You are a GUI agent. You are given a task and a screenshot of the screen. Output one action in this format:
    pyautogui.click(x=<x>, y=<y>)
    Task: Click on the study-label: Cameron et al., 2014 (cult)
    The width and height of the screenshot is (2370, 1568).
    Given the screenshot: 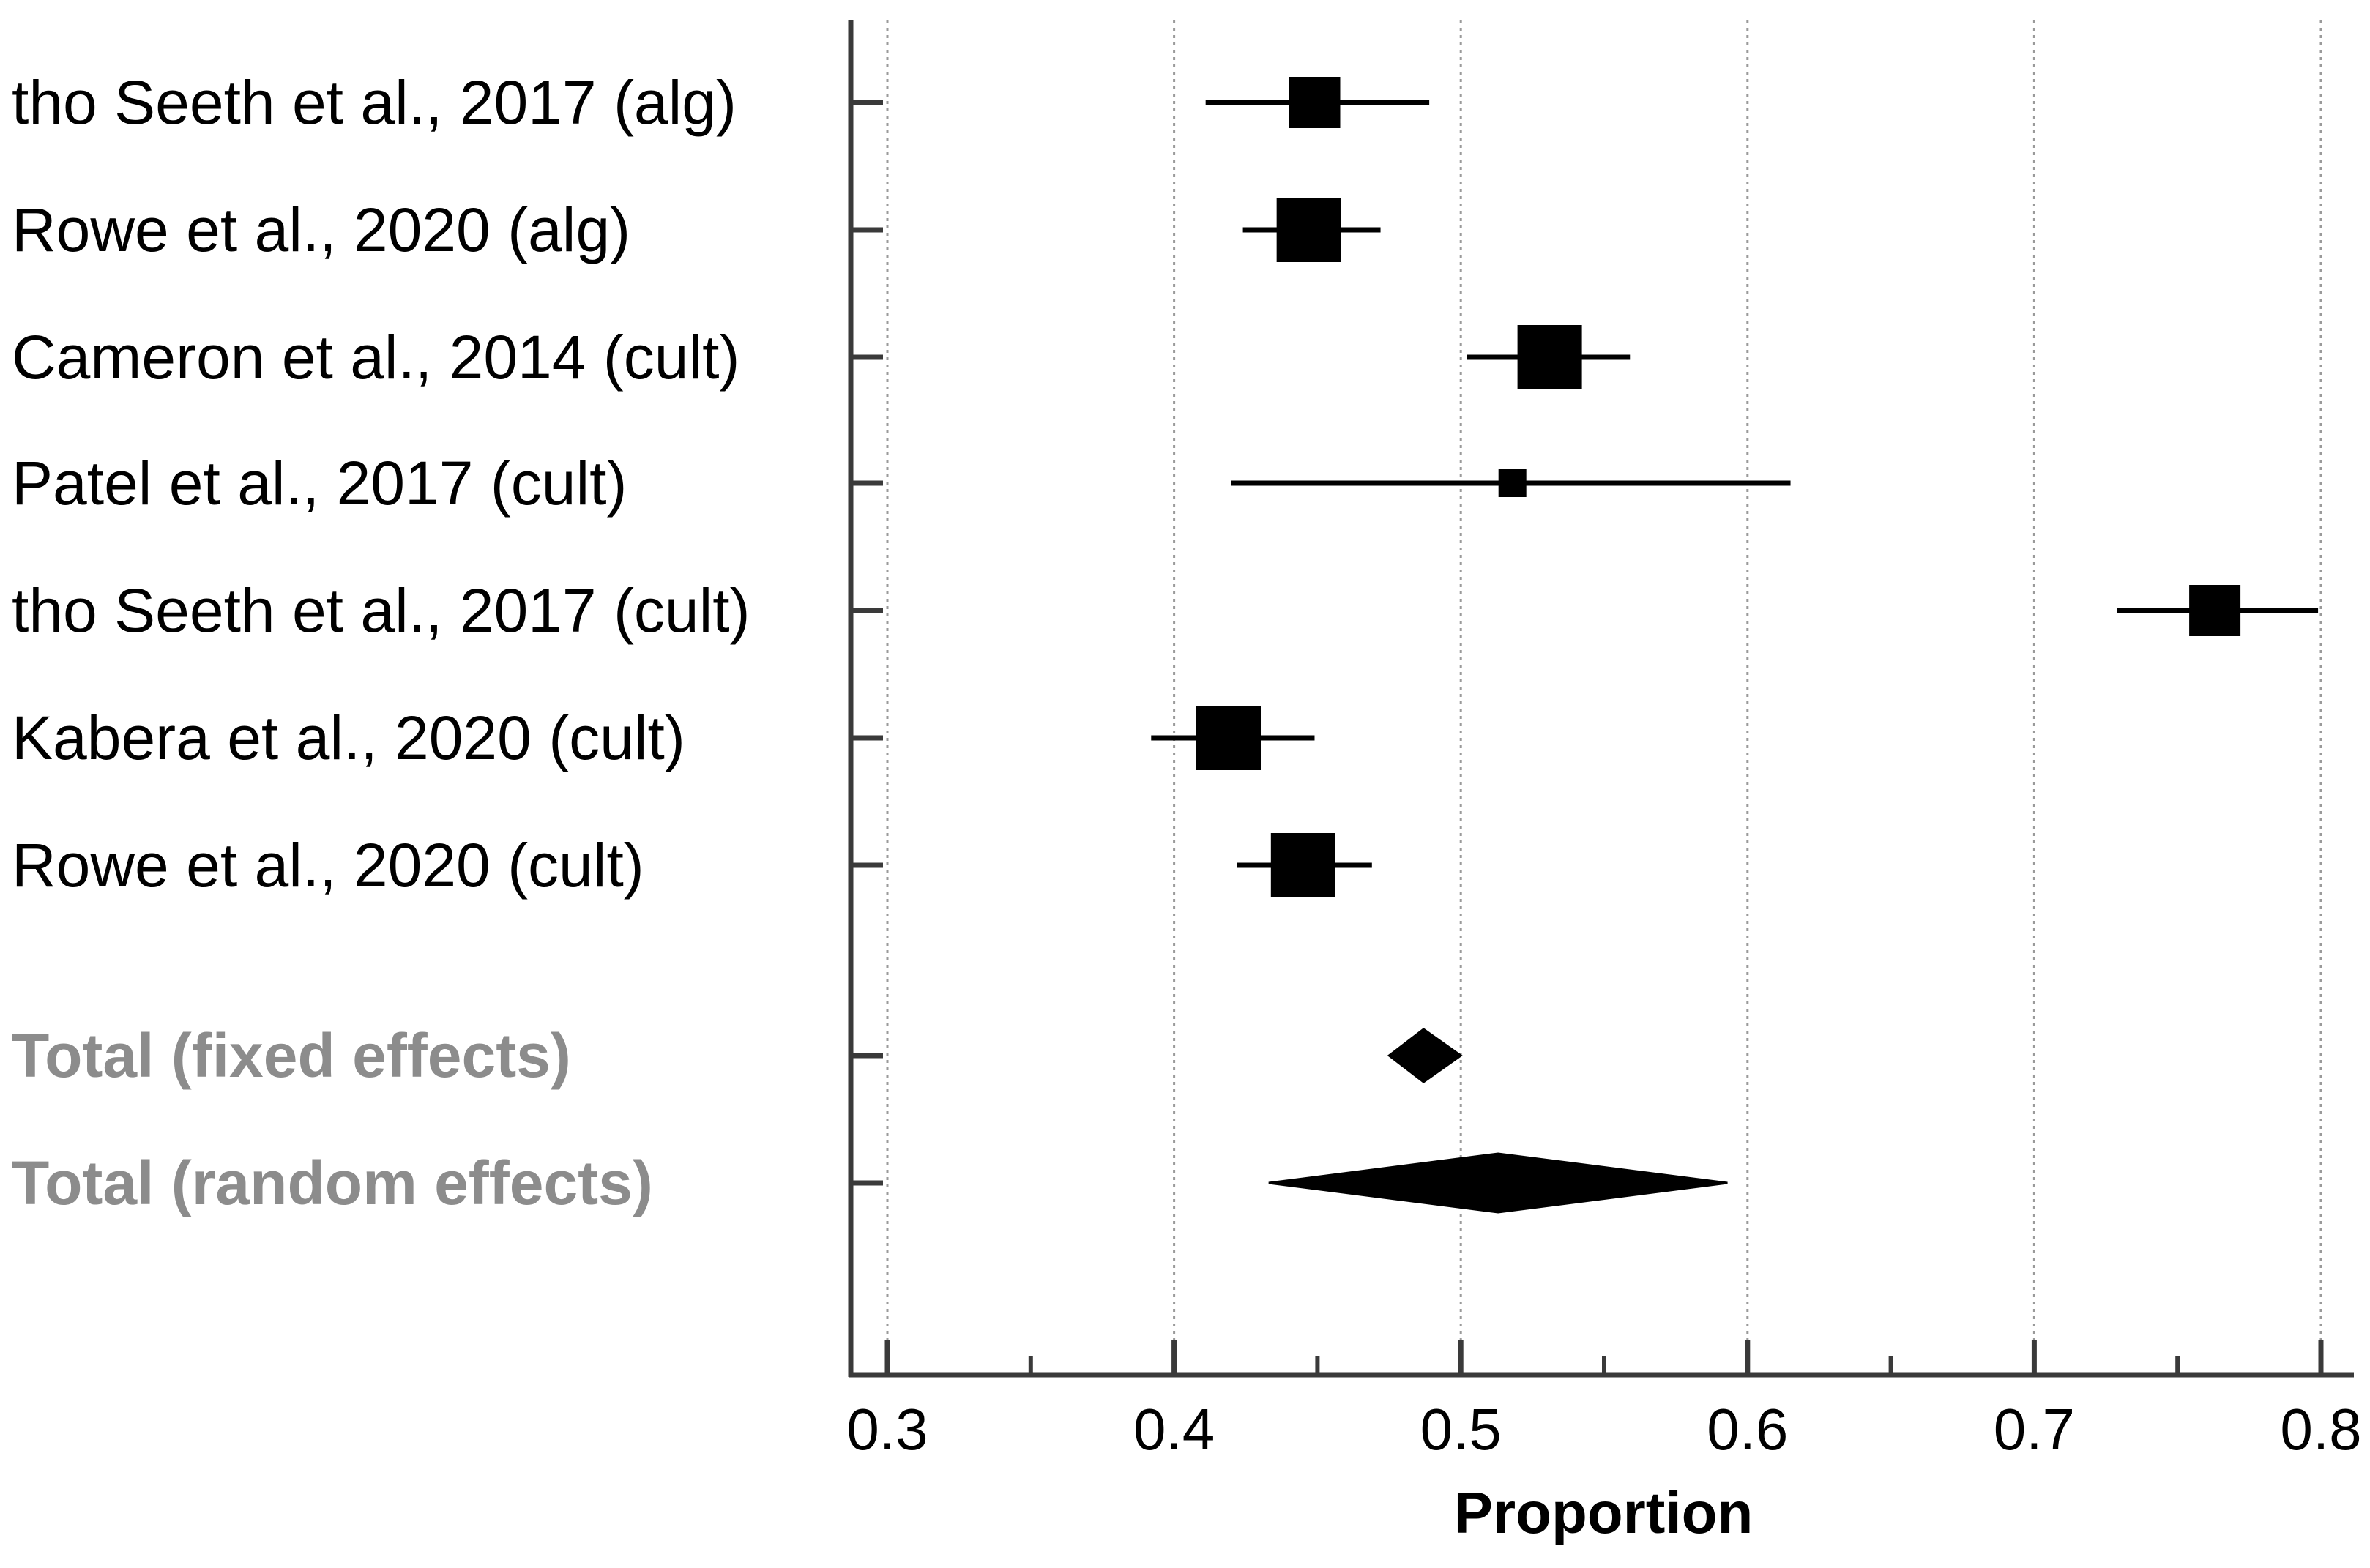 What is the action you would take?
    pyautogui.click(x=375, y=357)
    